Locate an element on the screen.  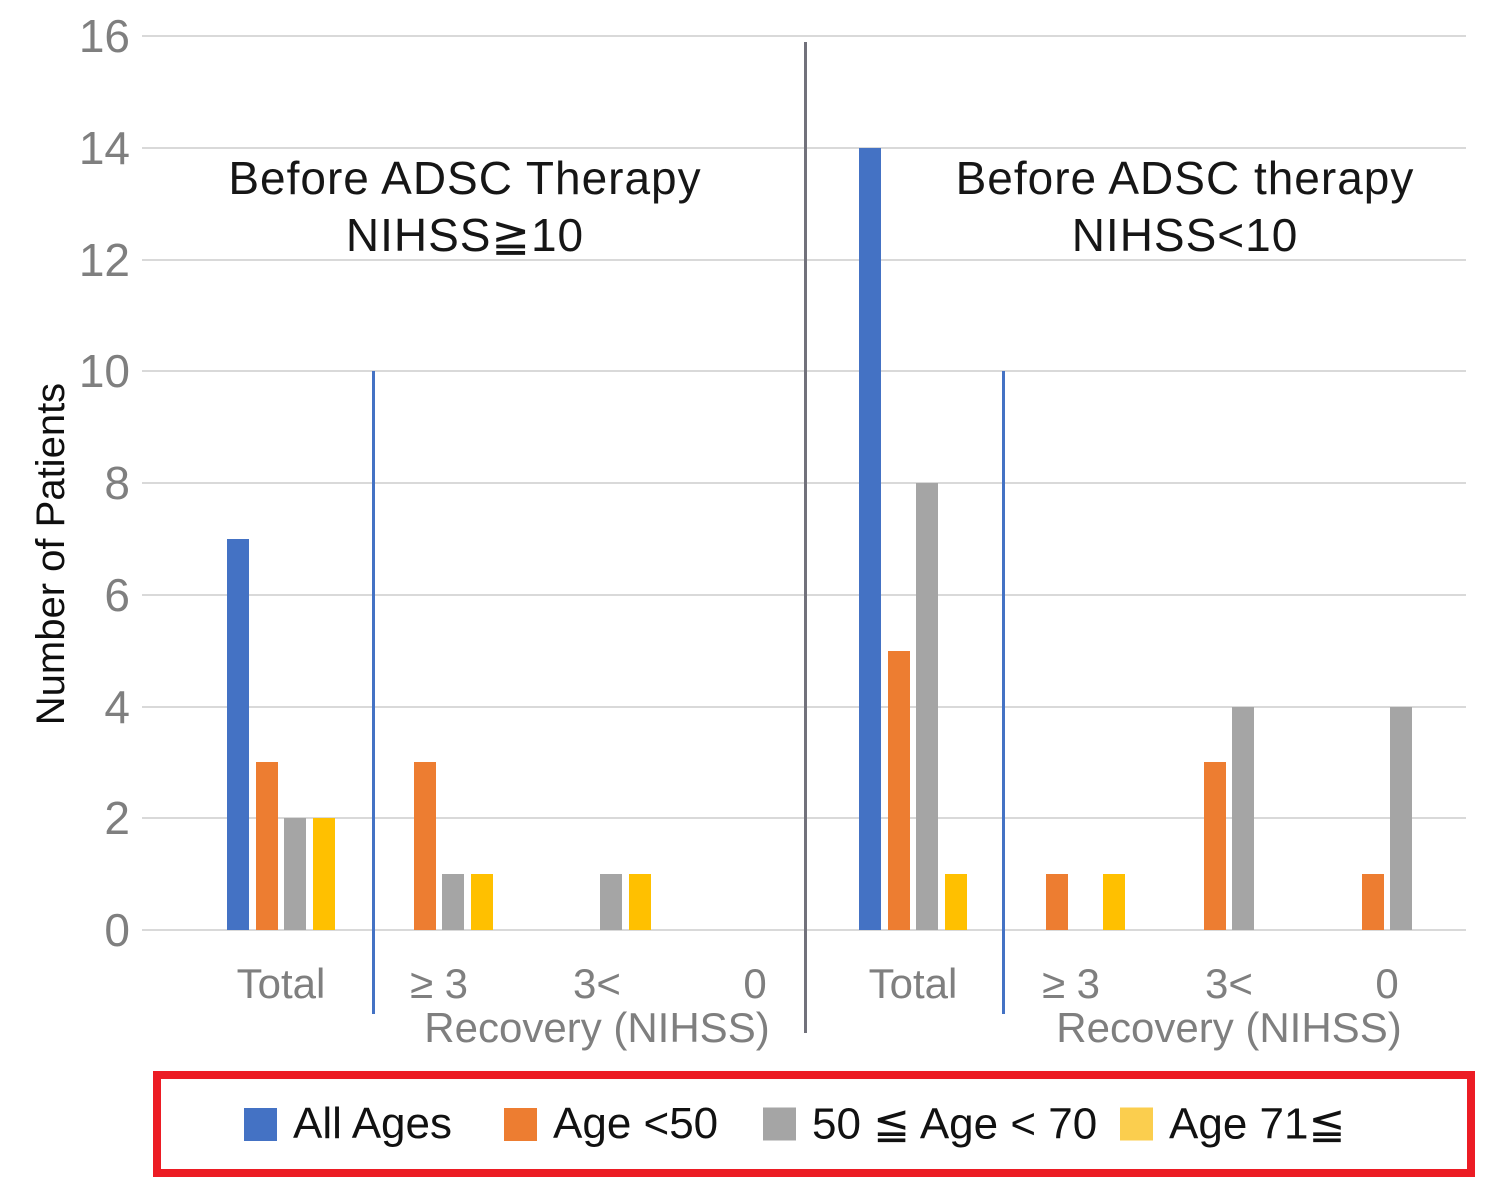
left-x-axis-group-label: Recovery (NIHSS) is located at coordinates (597, 1027).